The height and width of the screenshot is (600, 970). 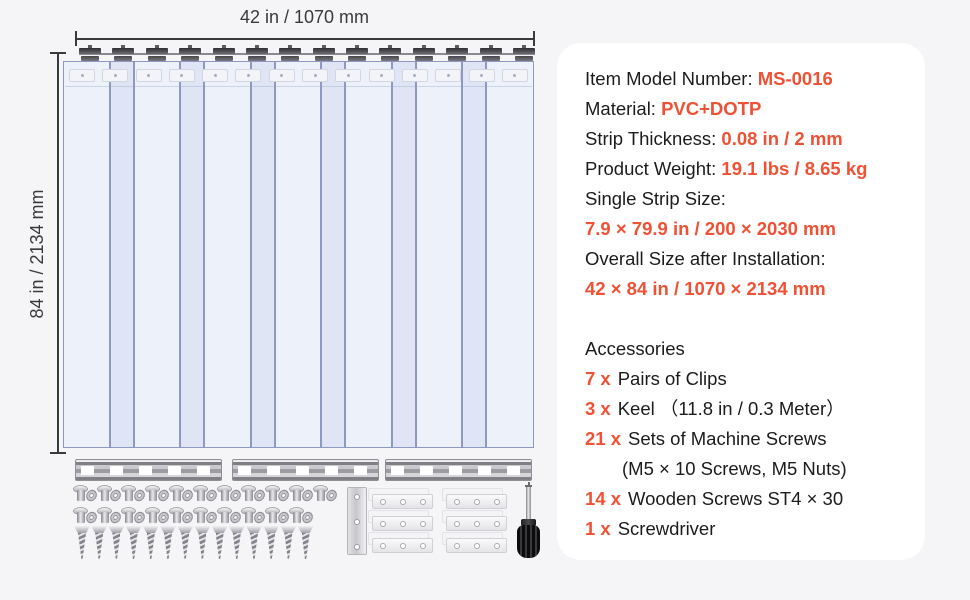 I want to click on accessory-item: 21 x Sets of Machine Screws, so click(x=743, y=439).